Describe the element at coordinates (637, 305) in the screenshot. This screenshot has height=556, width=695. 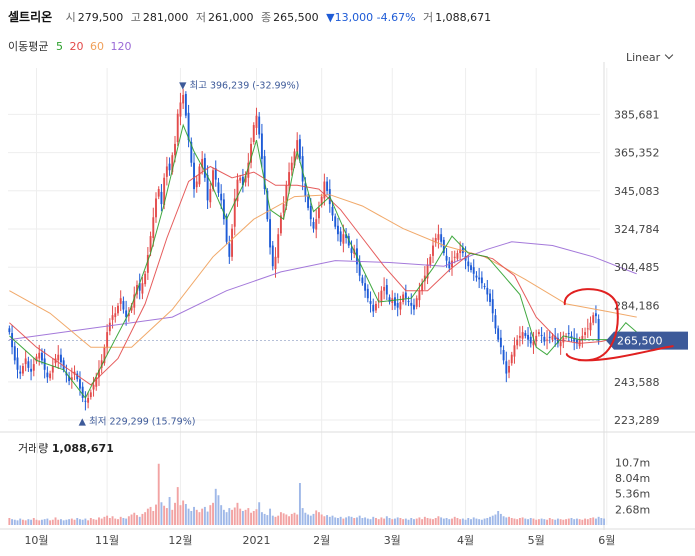
I see `price-tick-label: 284,186` at that location.